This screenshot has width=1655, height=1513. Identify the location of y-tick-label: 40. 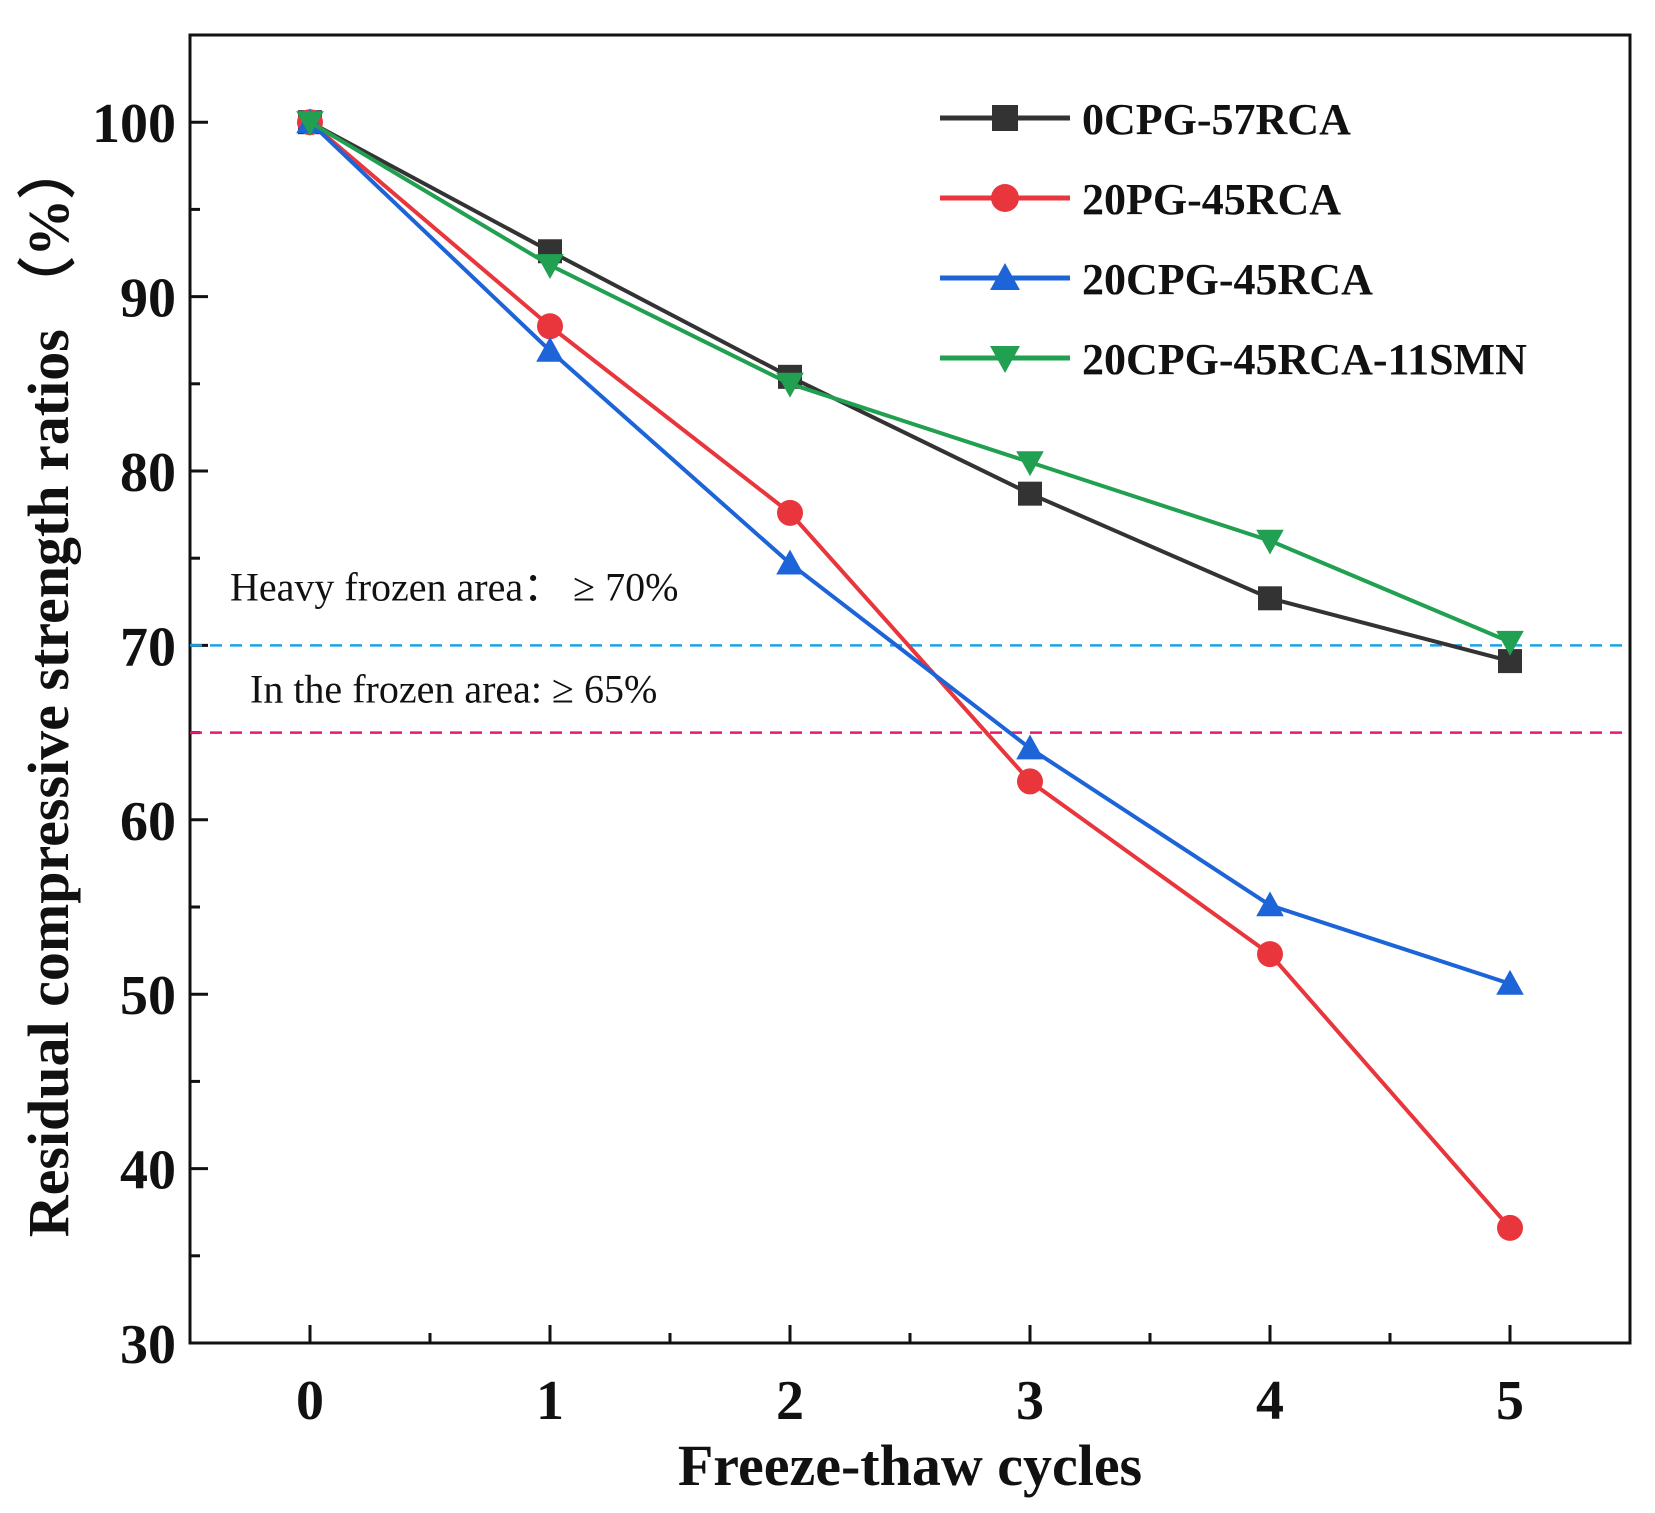
(148, 1171).